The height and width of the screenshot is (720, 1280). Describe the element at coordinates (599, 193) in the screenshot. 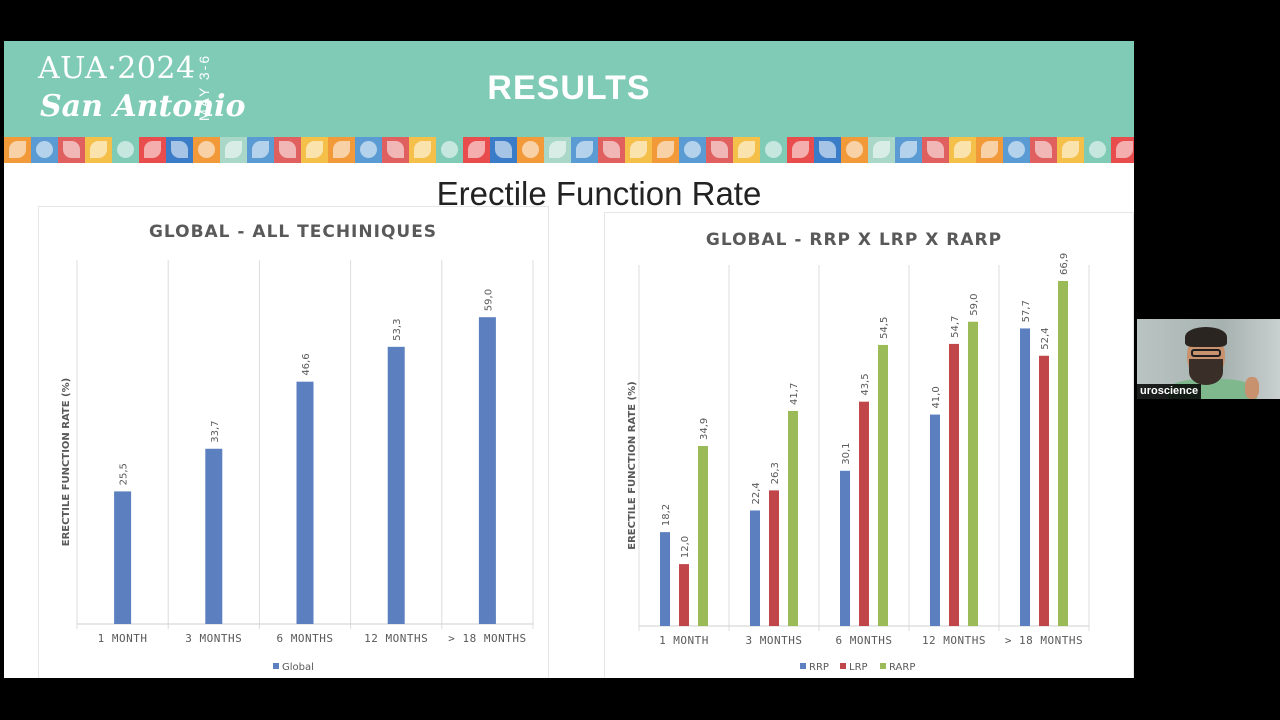

I see `slide-subtitle: Erectile Function Rate` at that location.